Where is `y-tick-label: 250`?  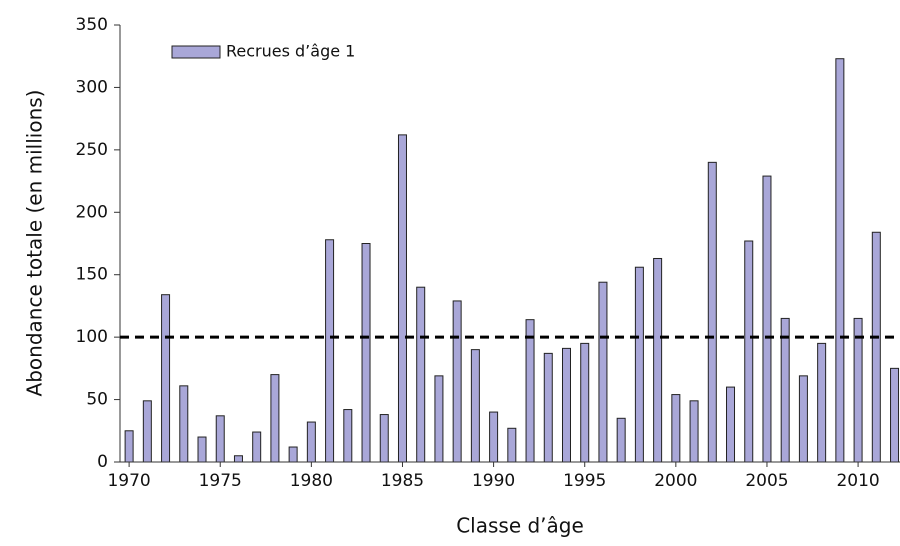 y-tick-label: 250 is located at coordinates (92, 150).